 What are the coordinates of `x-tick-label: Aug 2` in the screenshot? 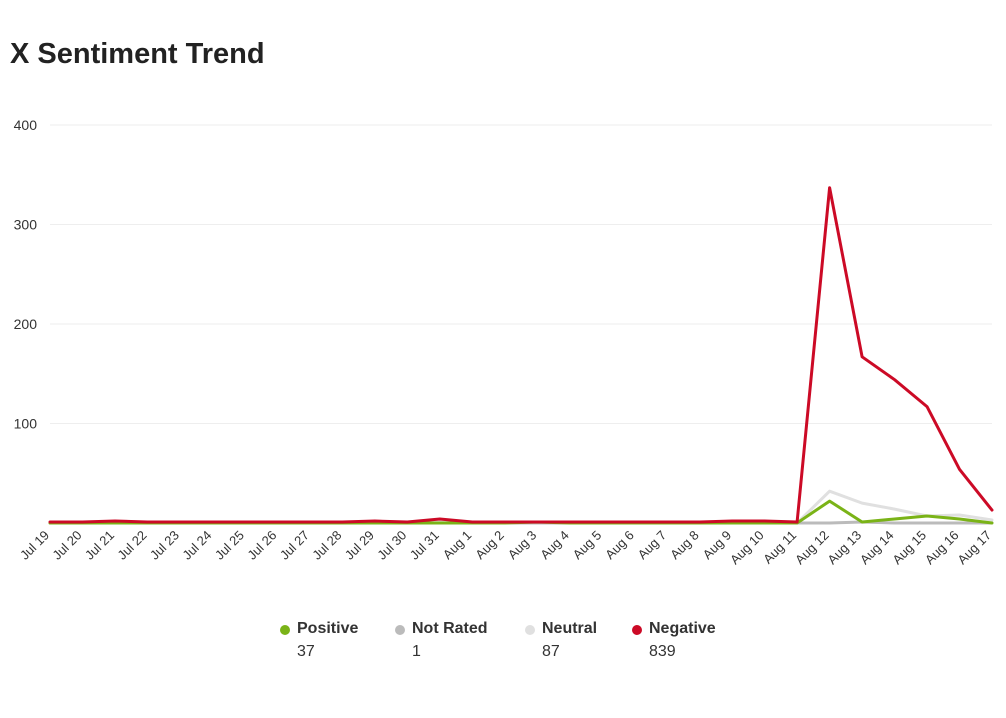 It's located at (489, 545).